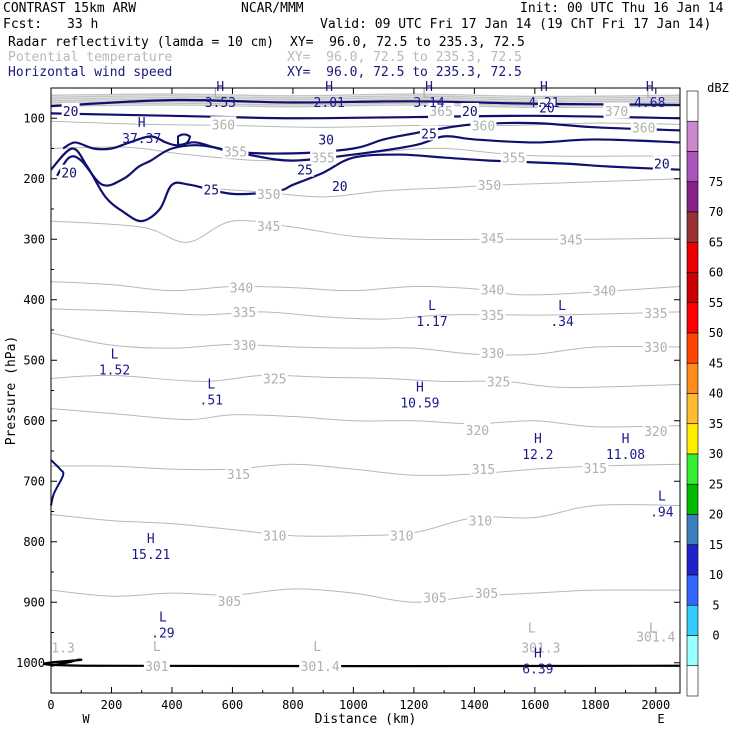 The image size is (740, 740). Describe the element at coordinates (428, 103) in the screenshot. I see `wind-extreme-value: 3.14` at that location.